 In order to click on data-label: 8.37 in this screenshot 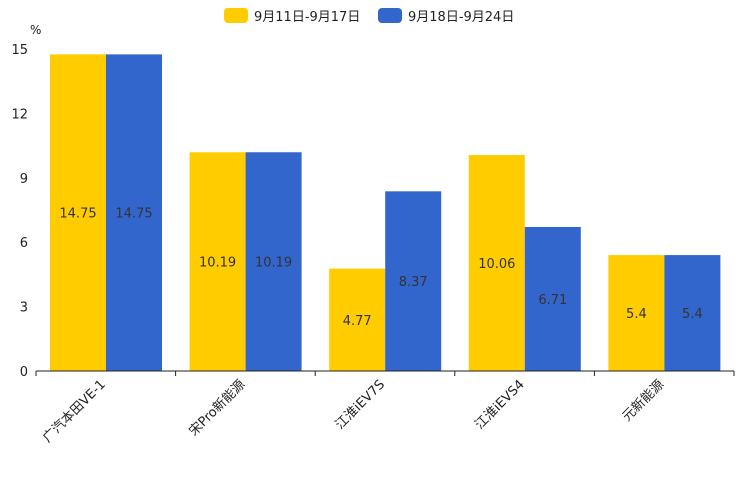, I will do `click(413, 282)`.